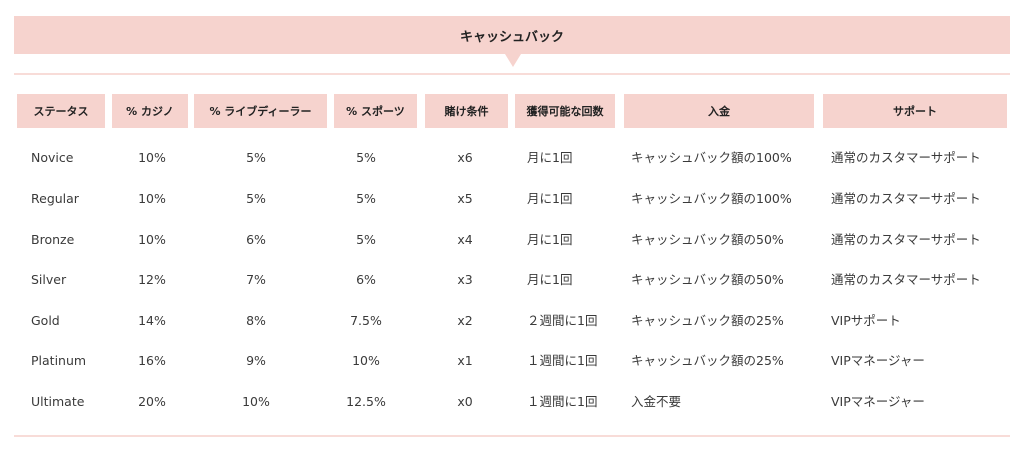 Image resolution: width=1024 pixels, height=450 pixels. What do you see at coordinates (465, 360) in the screenshot?
I see `cell-wagering: x1` at bounding box center [465, 360].